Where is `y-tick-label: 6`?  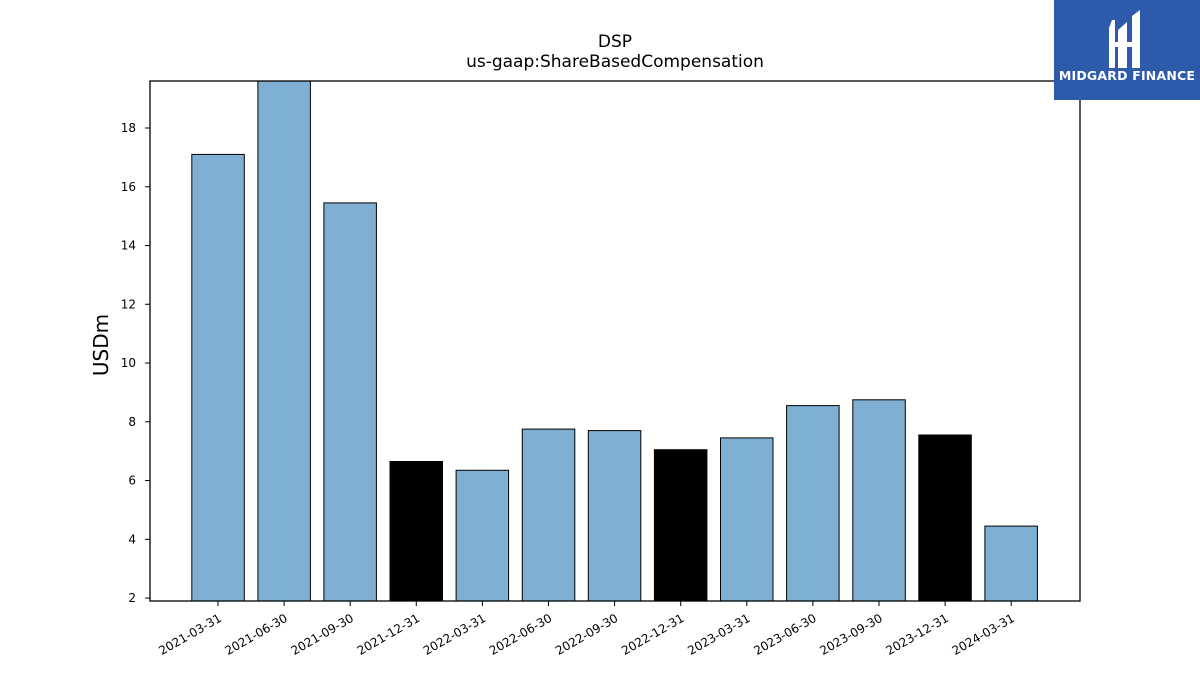
y-tick-label: 6 is located at coordinates (132, 481).